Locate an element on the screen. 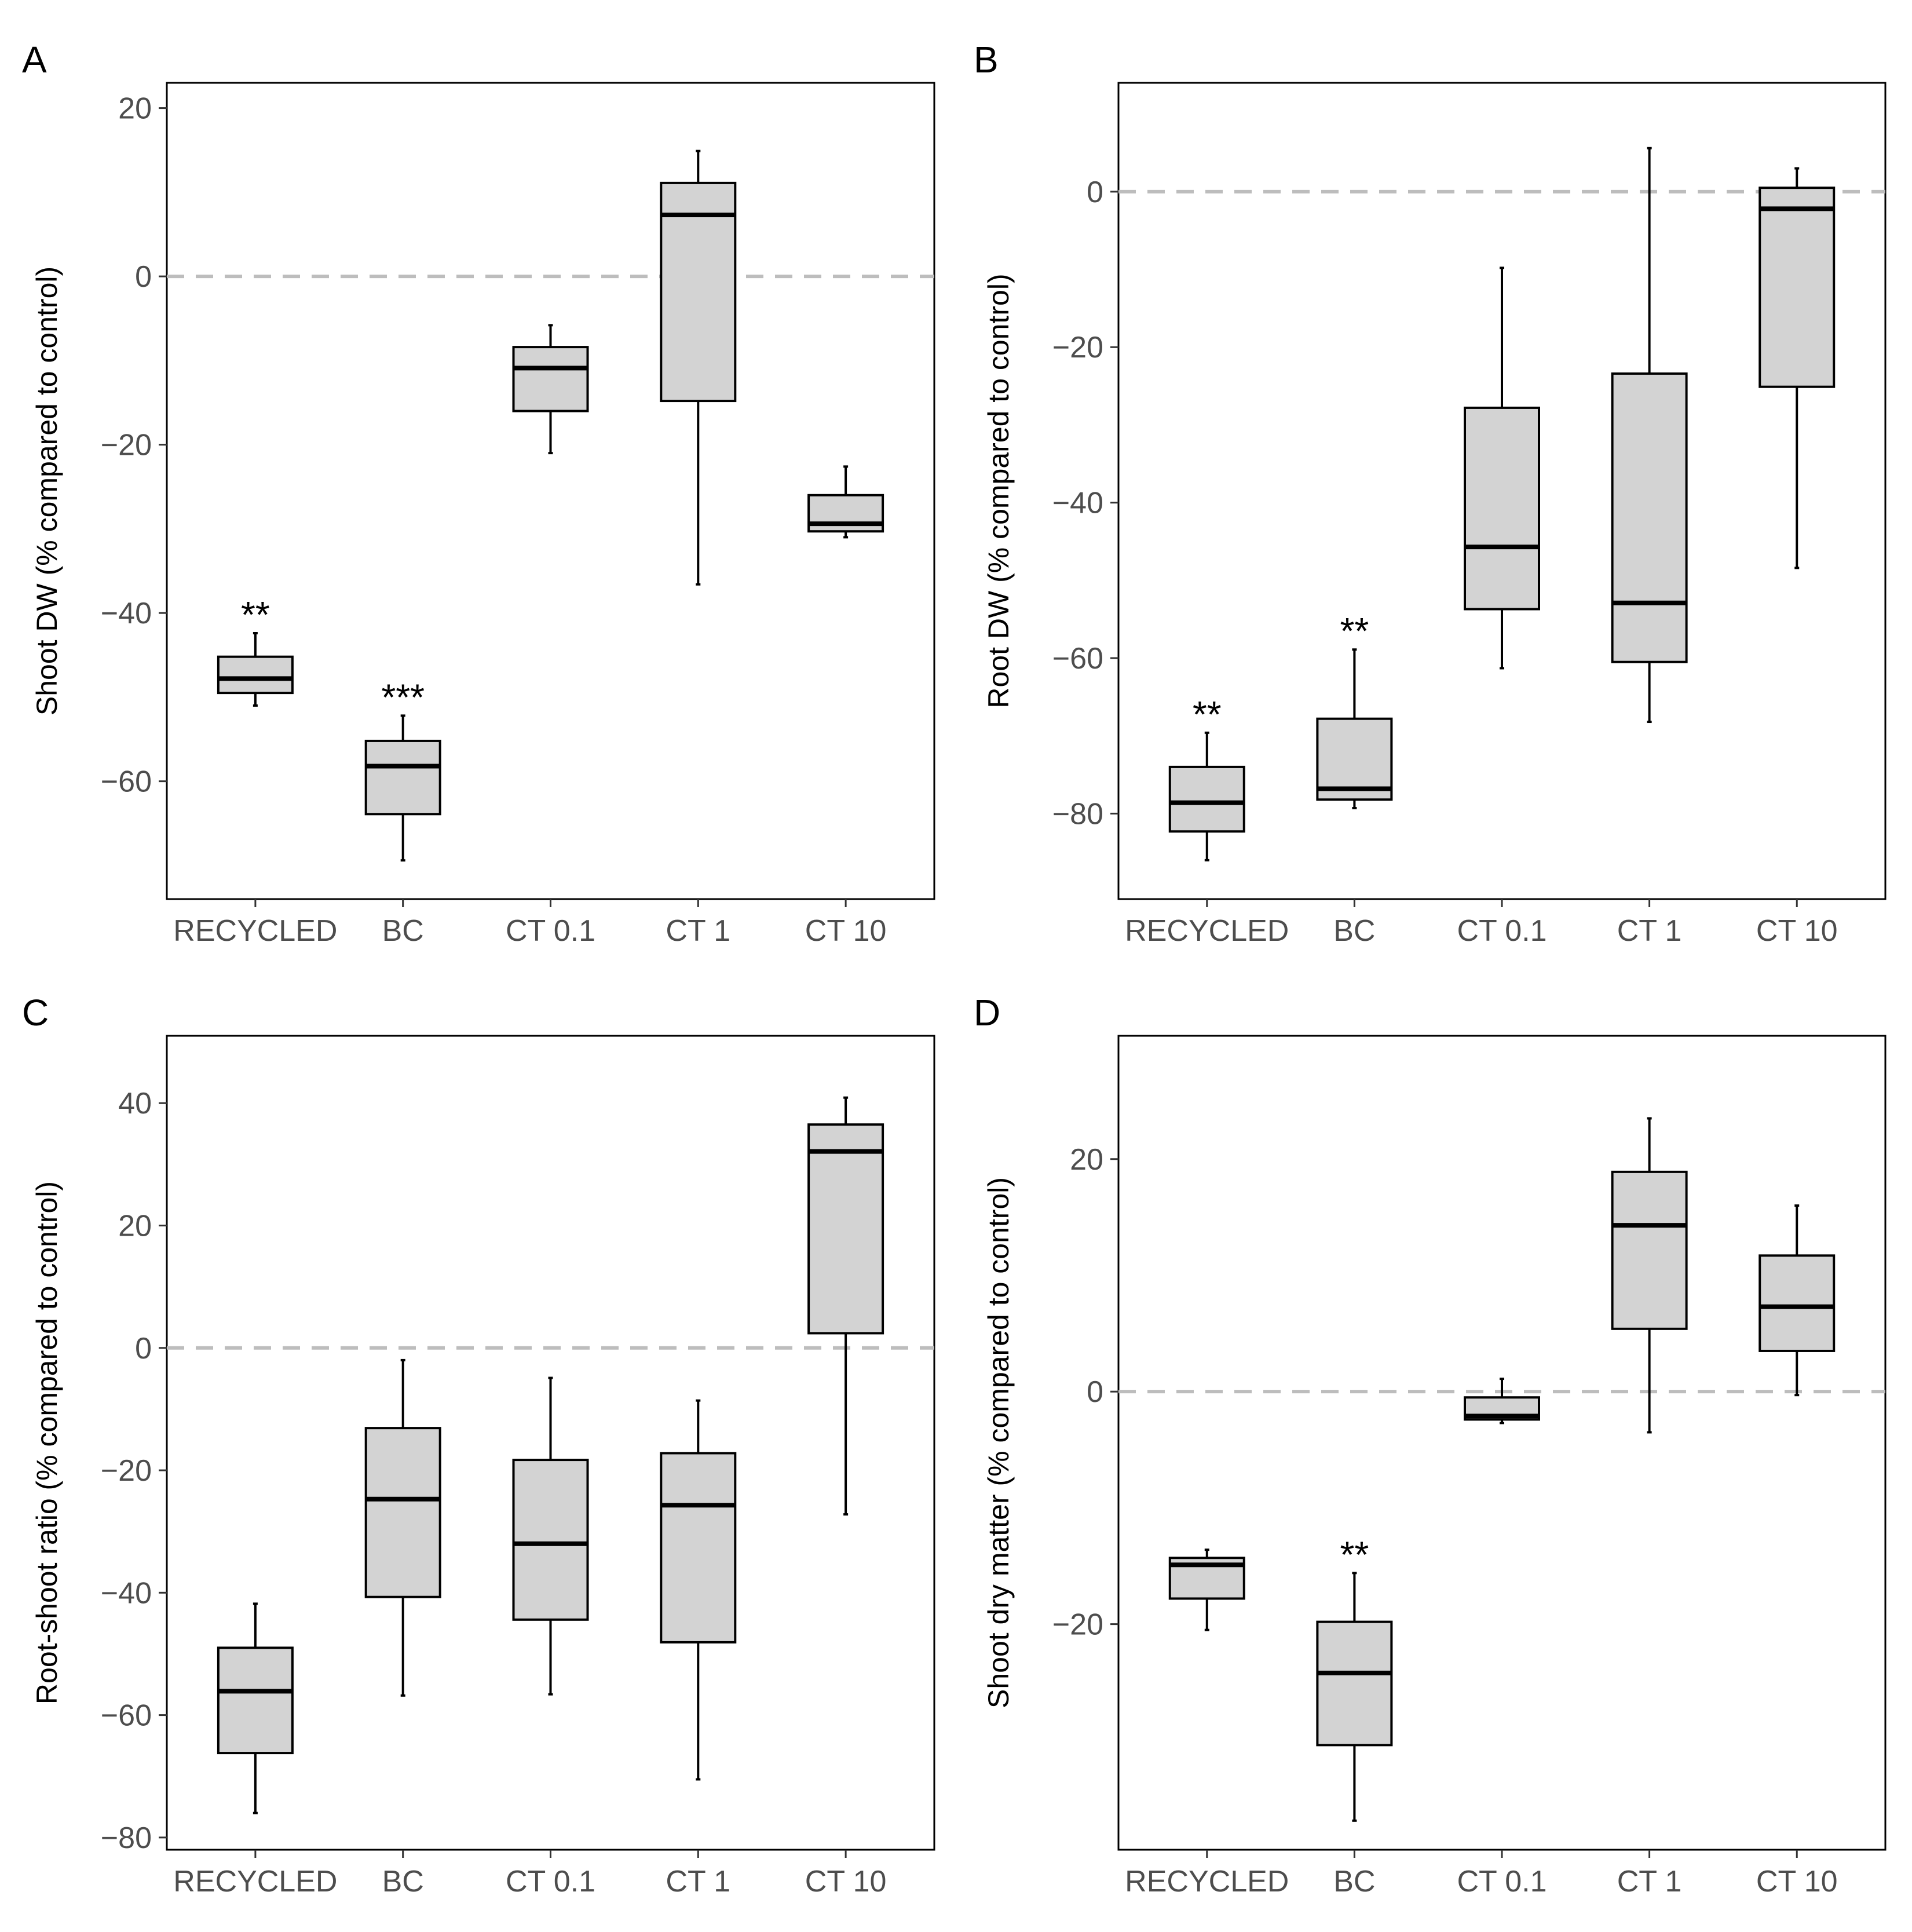 The width and height of the screenshot is (1912, 1932). y-tick-label-b-4: −80 is located at coordinates (1077, 814).